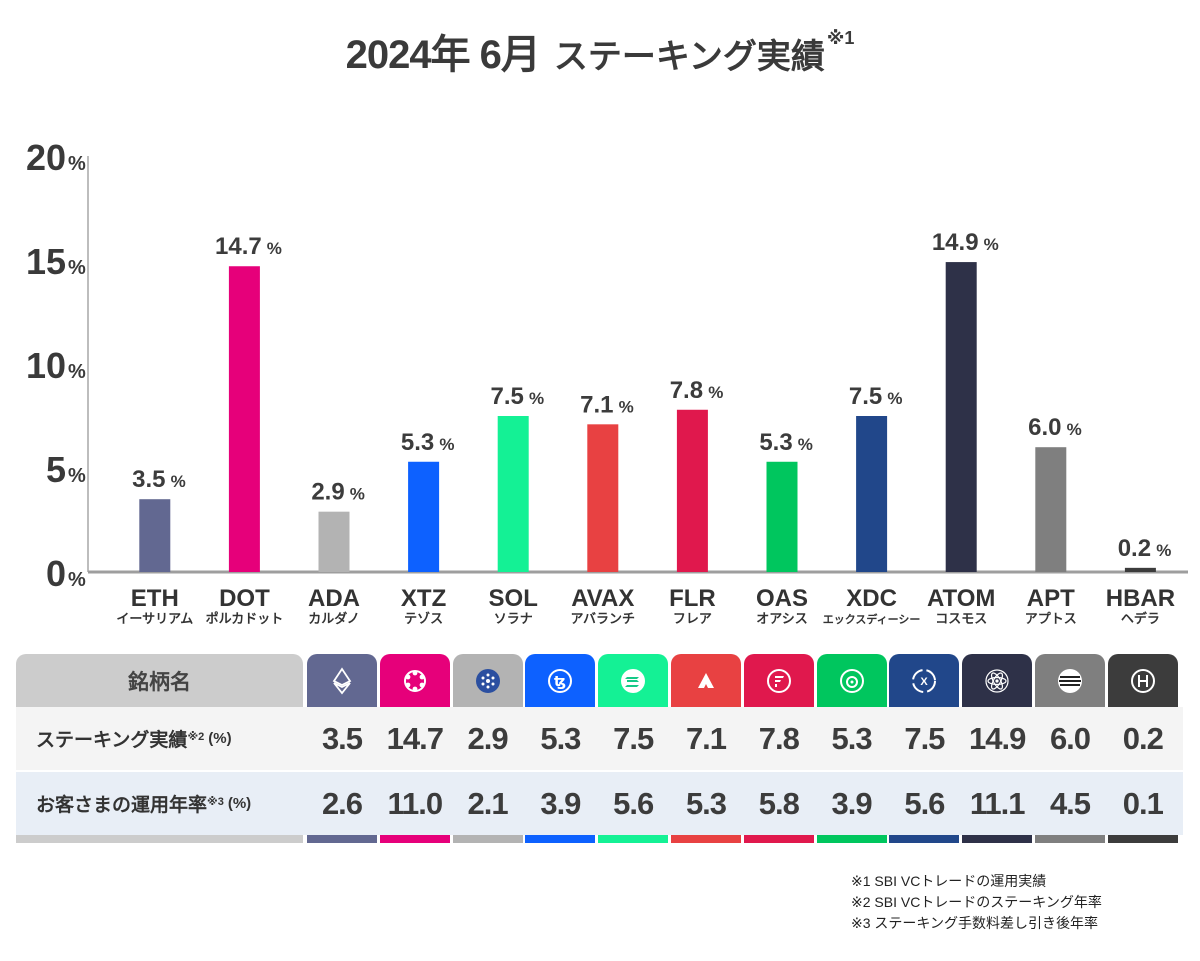  What do you see at coordinates (239, 803) in the screenshot?
I see `row2-unit: (%)` at bounding box center [239, 803].